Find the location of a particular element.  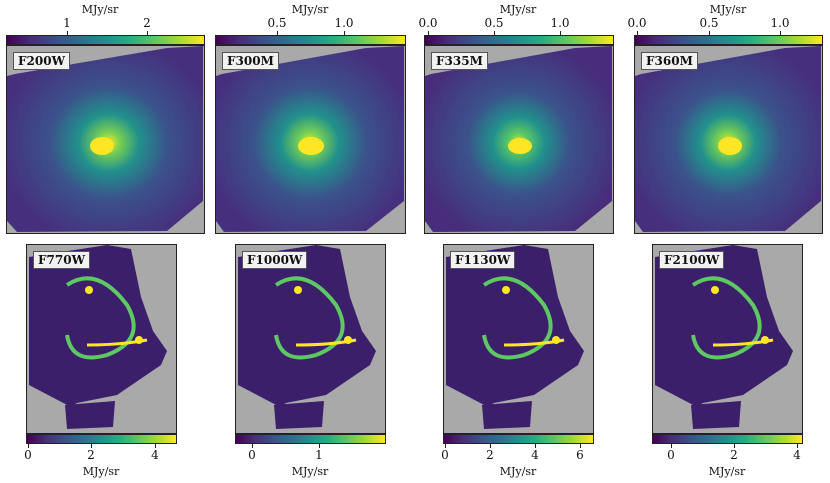

galaxy-image-f770w: F770W is located at coordinates (101, 339).